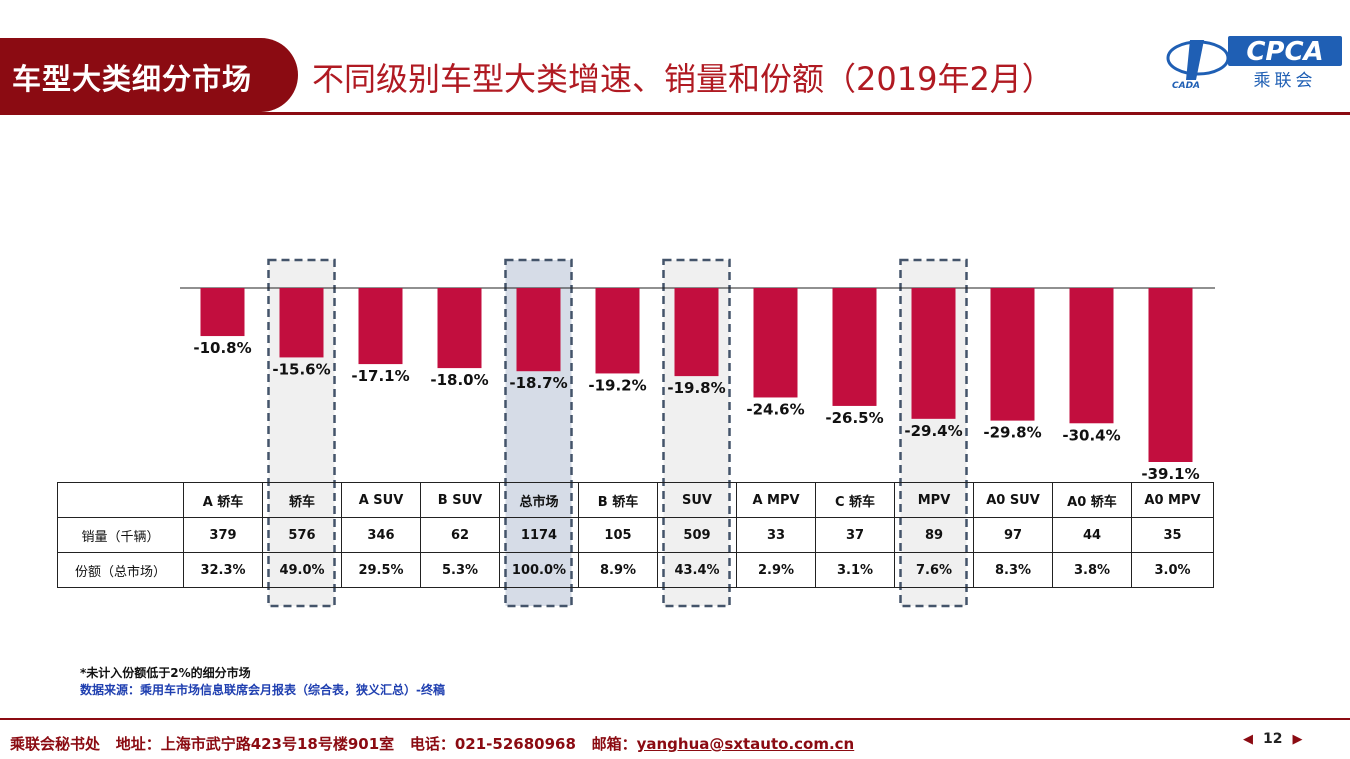  What do you see at coordinates (934, 500) in the screenshot?
I see `table-header-cell: MPV` at bounding box center [934, 500].